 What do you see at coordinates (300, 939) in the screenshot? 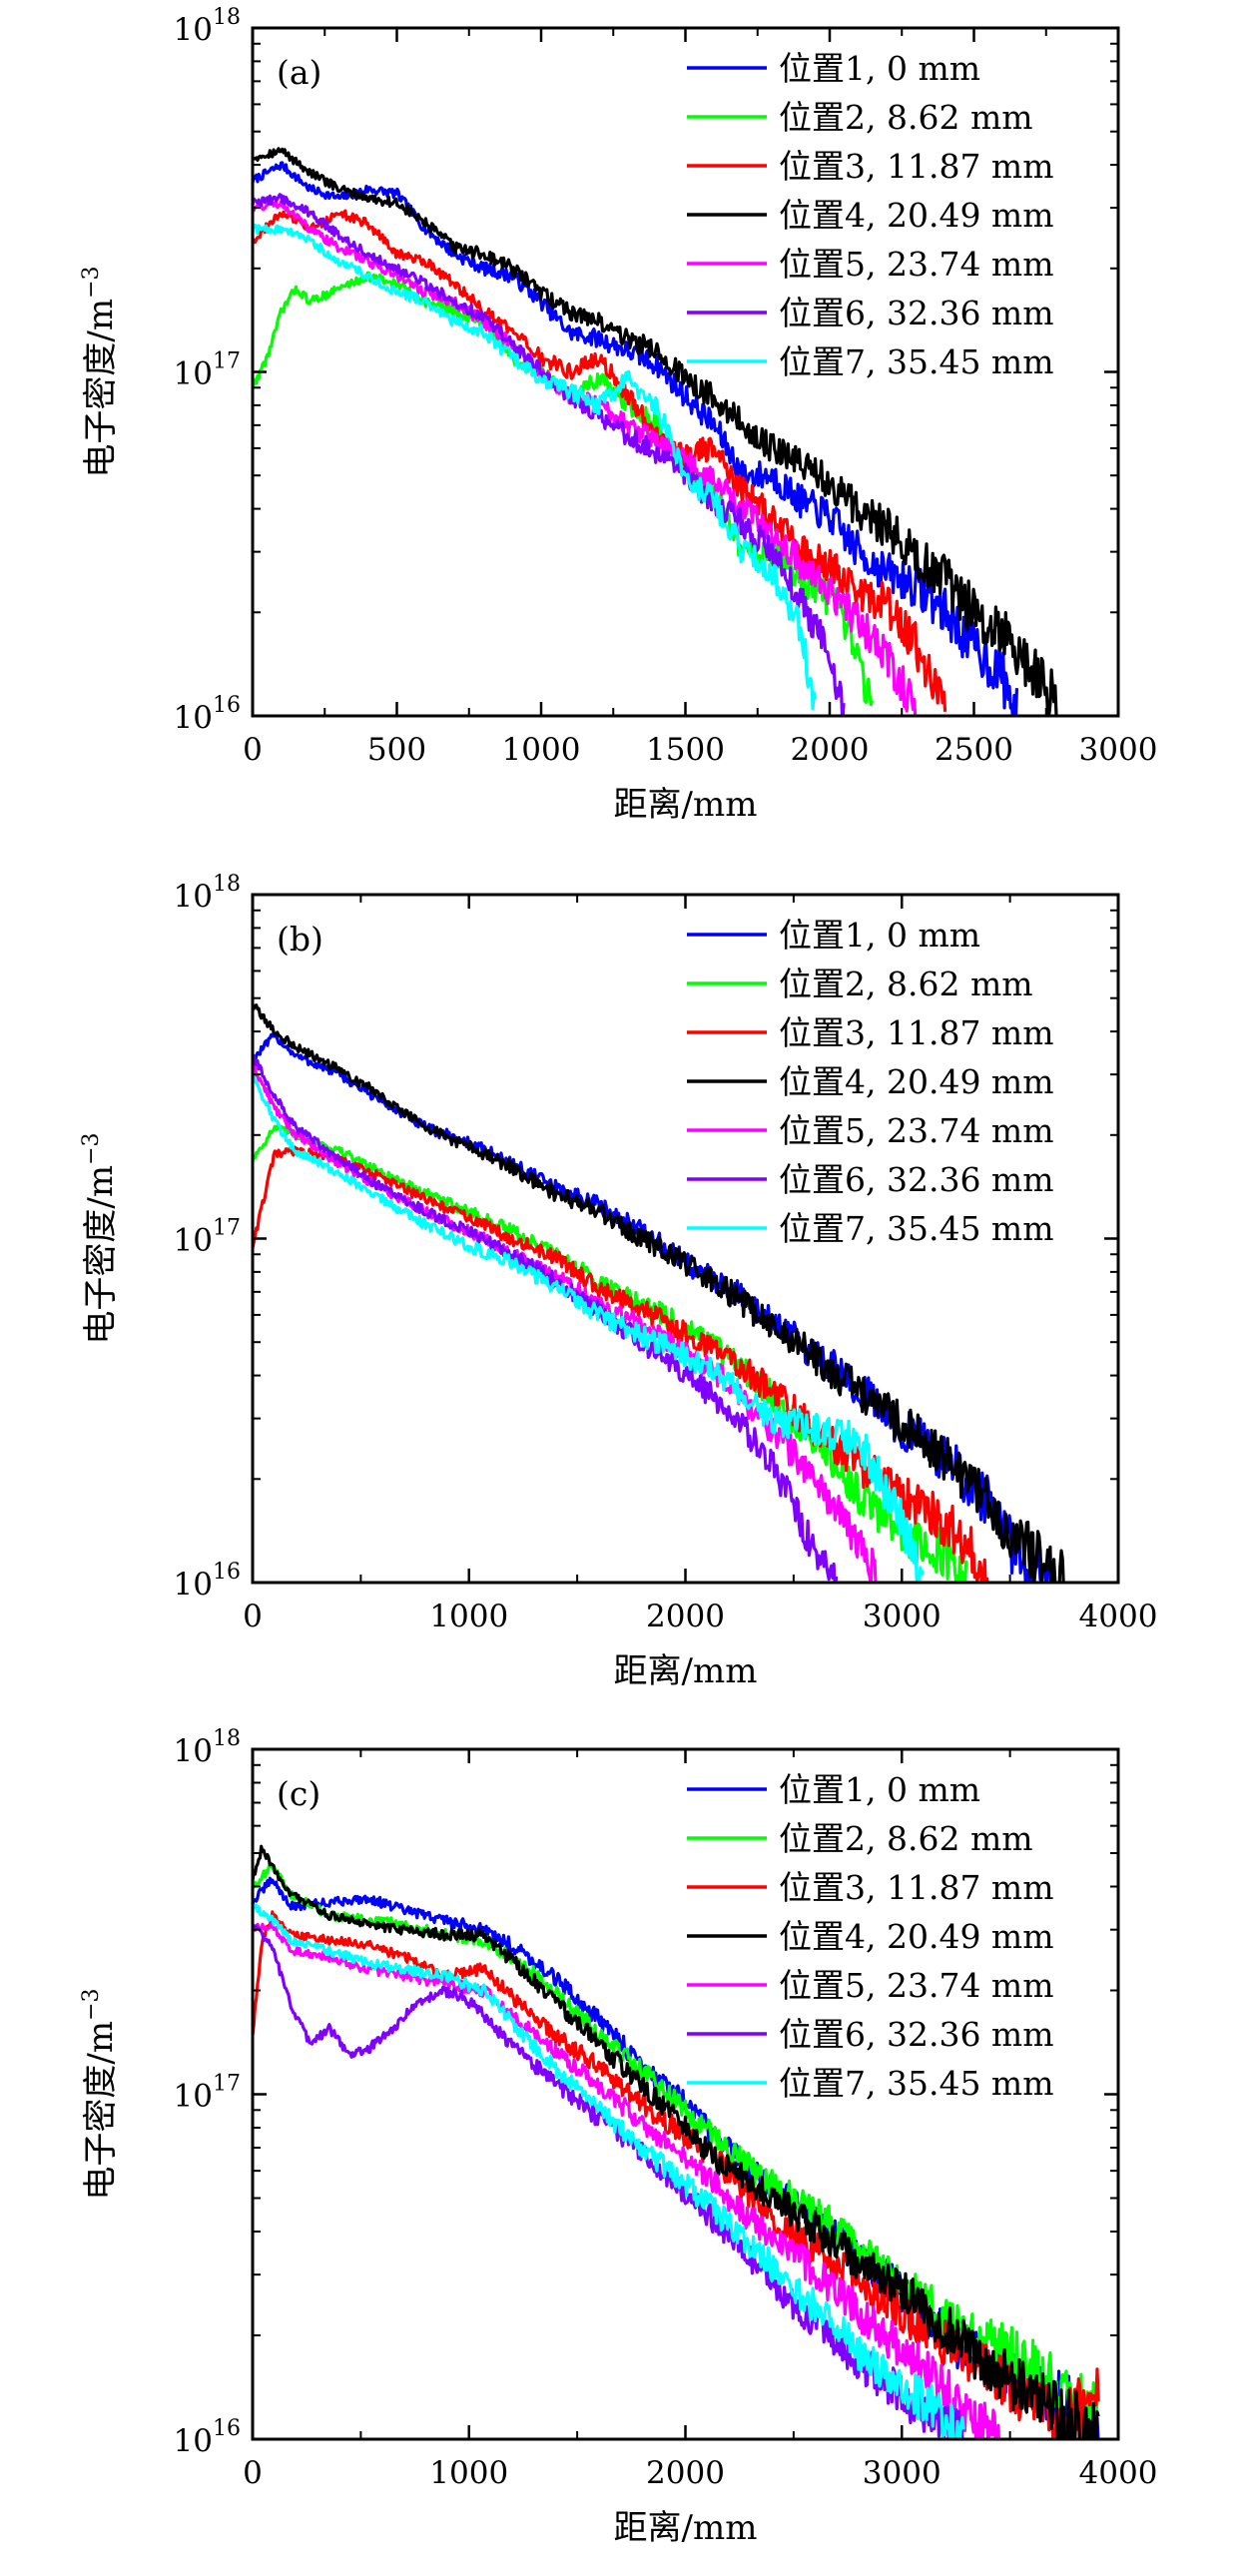
I see `panel-label: (b)` at bounding box center [300, 939].